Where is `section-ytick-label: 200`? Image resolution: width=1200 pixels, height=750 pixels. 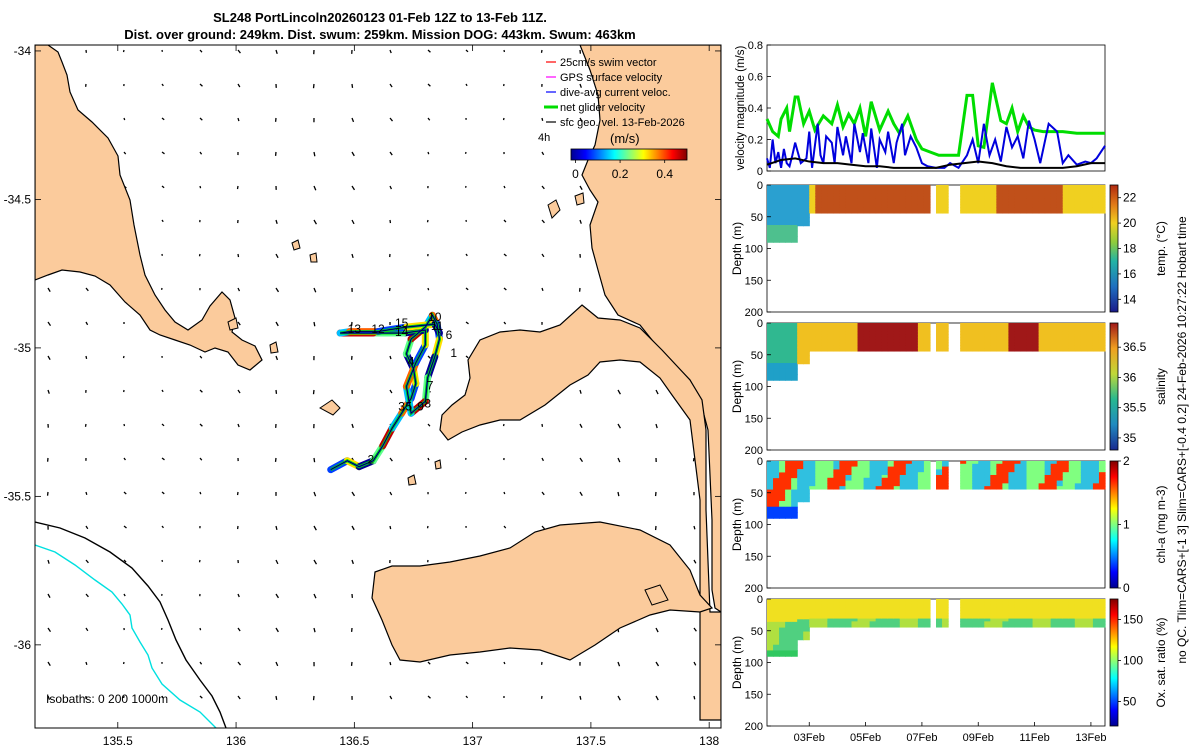 section-ytick-label: 200 is located at coordinates (754, 313).